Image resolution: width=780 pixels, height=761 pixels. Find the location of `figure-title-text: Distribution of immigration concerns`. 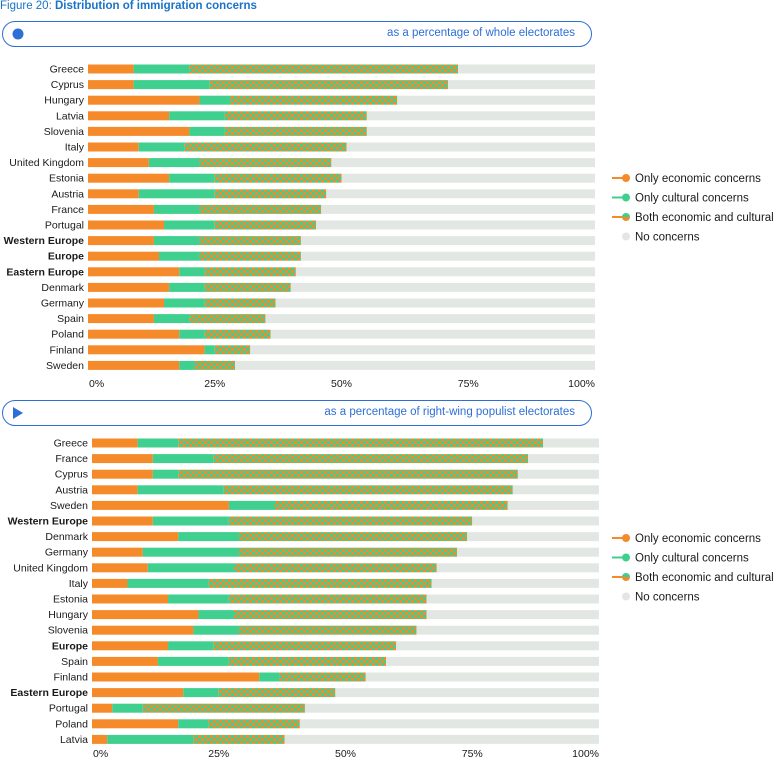

figure-title-text: Distribution of immigration concerns is located at coordinates (155, 6).